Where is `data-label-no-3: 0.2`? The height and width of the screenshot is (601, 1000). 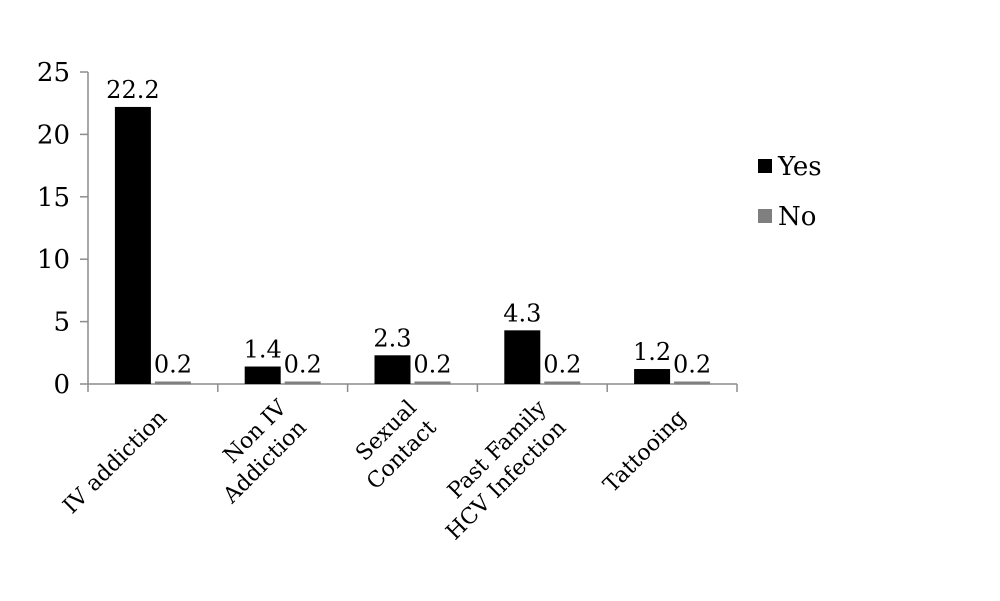 data-label-no-3: 0.2 is located at coordinates (562, 365).